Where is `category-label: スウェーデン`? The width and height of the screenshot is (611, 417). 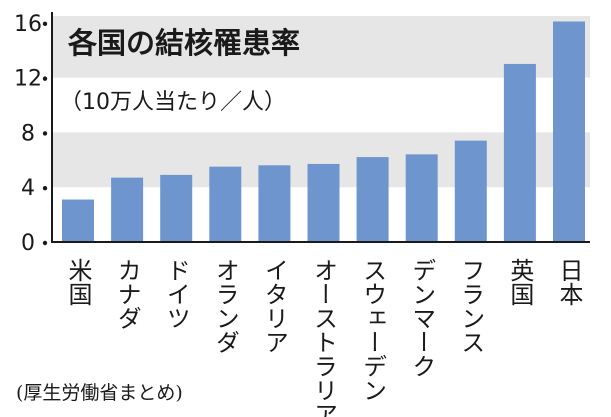
category-label: スウェーデン is located at coordinates (373, 330).